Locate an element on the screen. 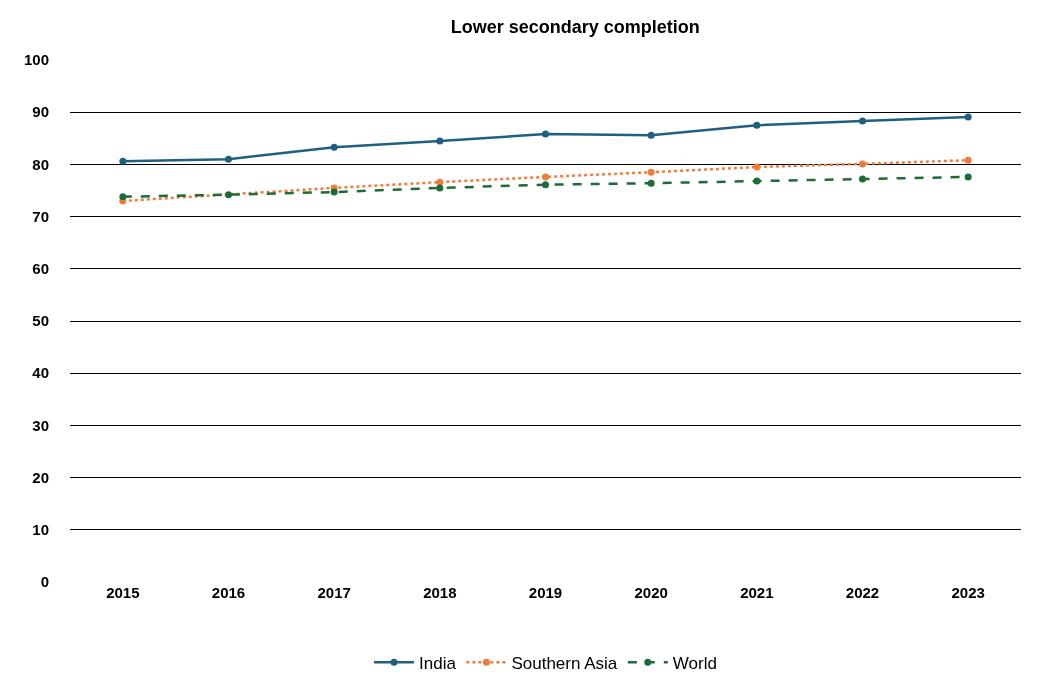  legend-label: India is located at coordinates (438, 663).